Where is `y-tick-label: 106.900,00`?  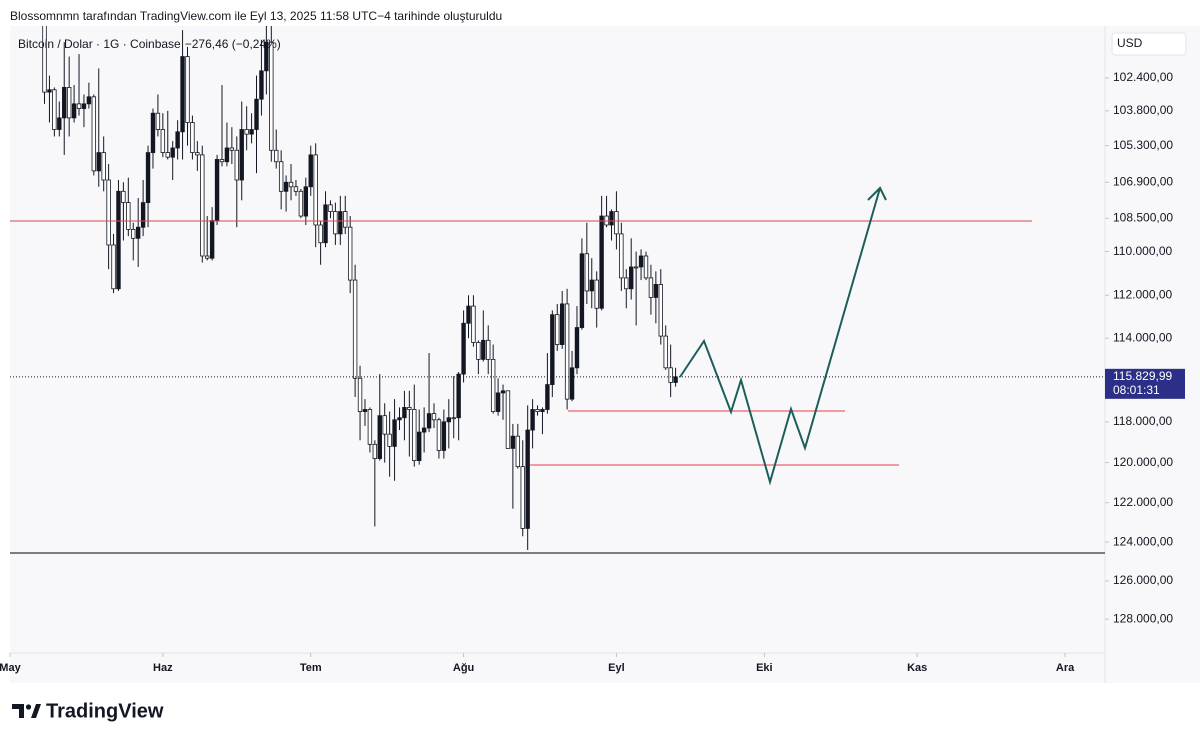 y-tick-label: 106.900,00 is located at coordinates (1143, 181).